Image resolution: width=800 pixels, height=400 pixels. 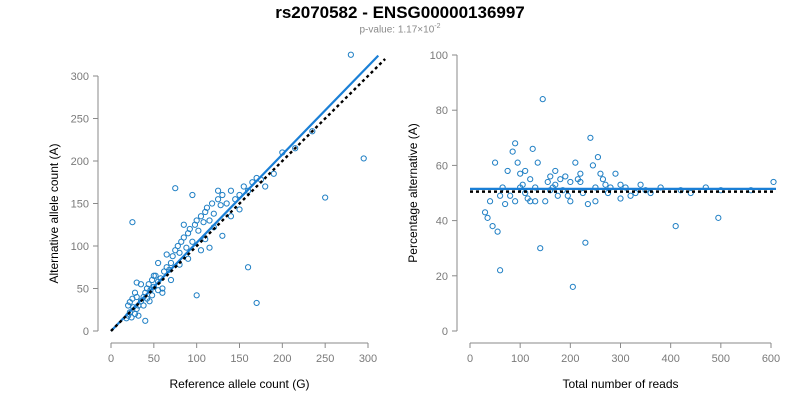 What do you see at coordinates (83, 290) in the screenshot?
I see `plot-1-y-tick-label: 50` at bounding box center [83, 290].